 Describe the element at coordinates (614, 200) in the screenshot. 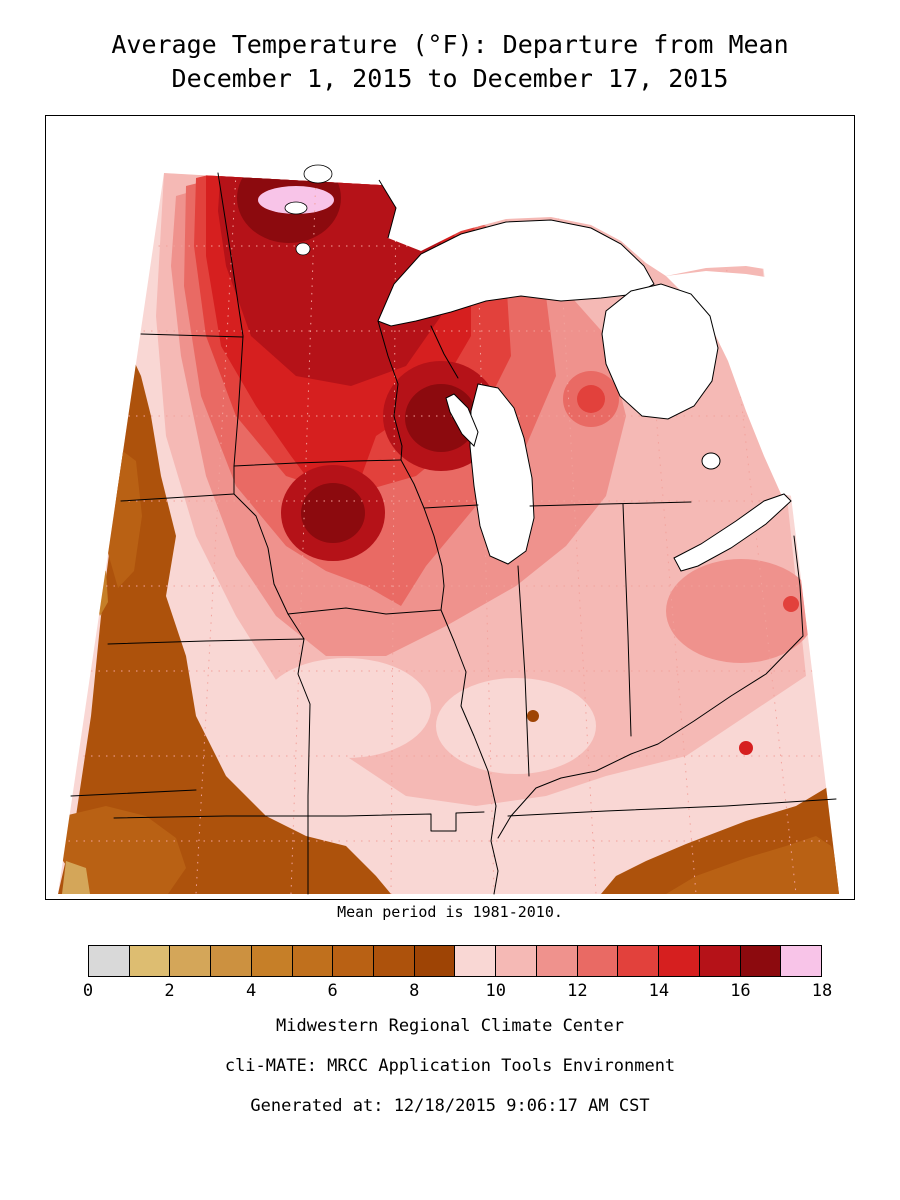

I see `canada-mask-north` at that location.